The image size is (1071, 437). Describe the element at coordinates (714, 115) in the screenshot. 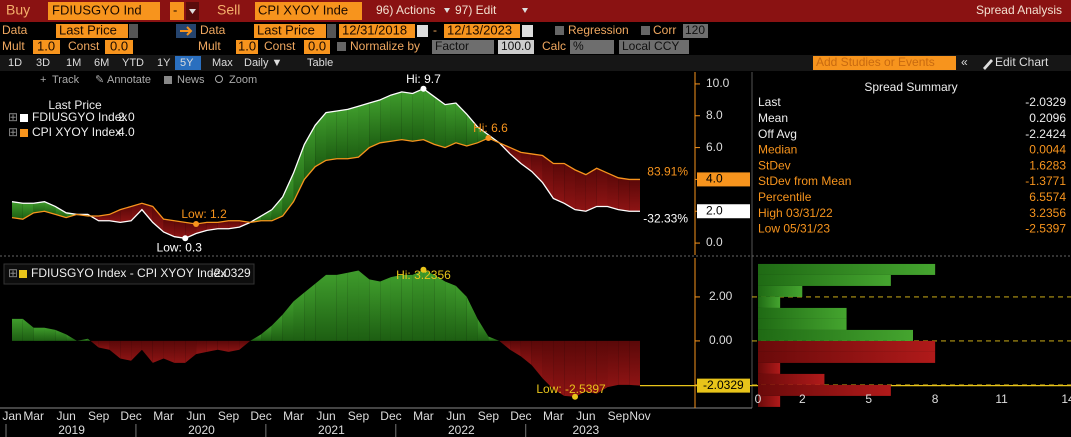

I see `y-tick-label: 8.0` at that location.